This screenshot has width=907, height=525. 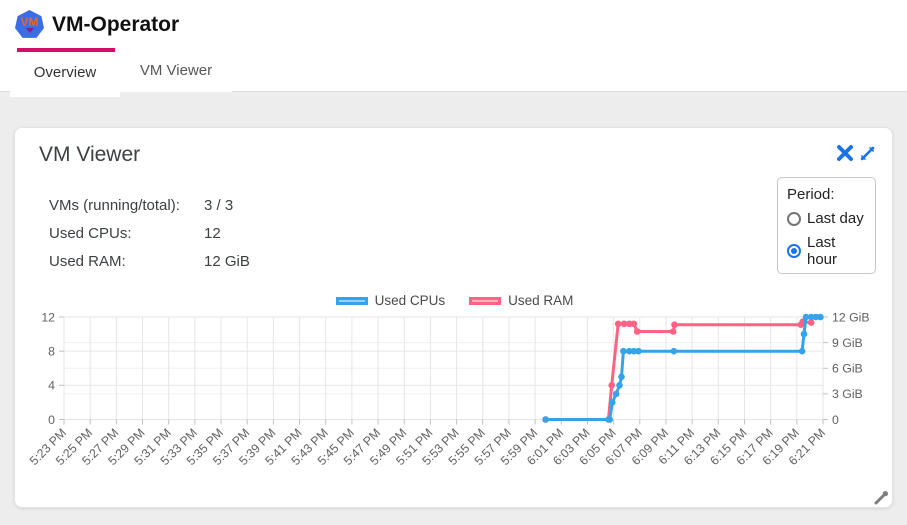 What do you see at coordinates (541, 300) in the screenshot?
I see `legend-label: Used RAM` at bounding box center [541, 300].